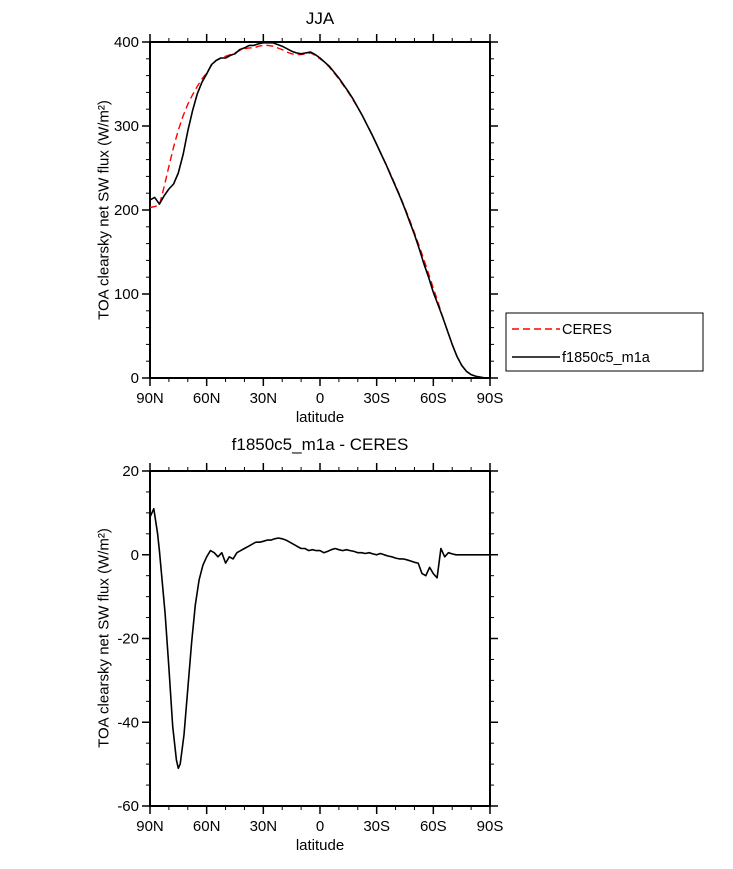 Image resolution: width=733 pixels, height=869 pixels. What do you see at coordinates (128, 639) in the screenshot?
I see `y-tick-label: -20` at bounding box center [128, 639].